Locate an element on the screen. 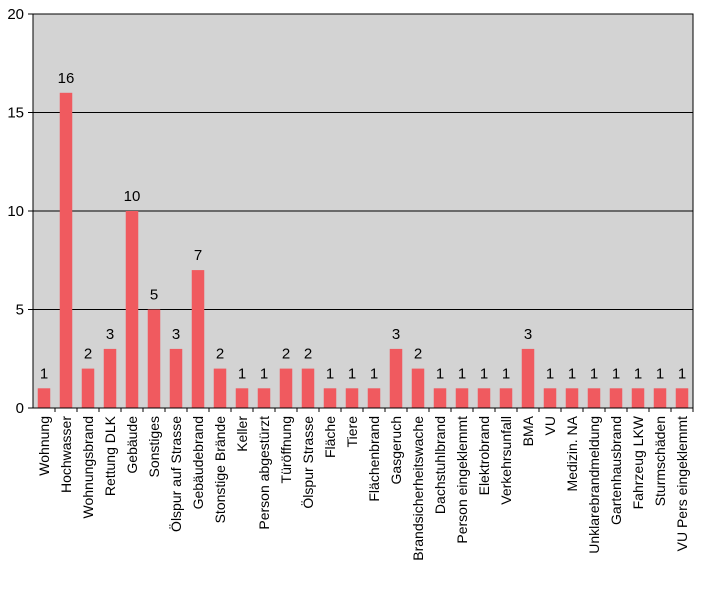 This screenshot has height=608, width=718. x-category-label: Rettung DLK is located at coordinates (110, 455).